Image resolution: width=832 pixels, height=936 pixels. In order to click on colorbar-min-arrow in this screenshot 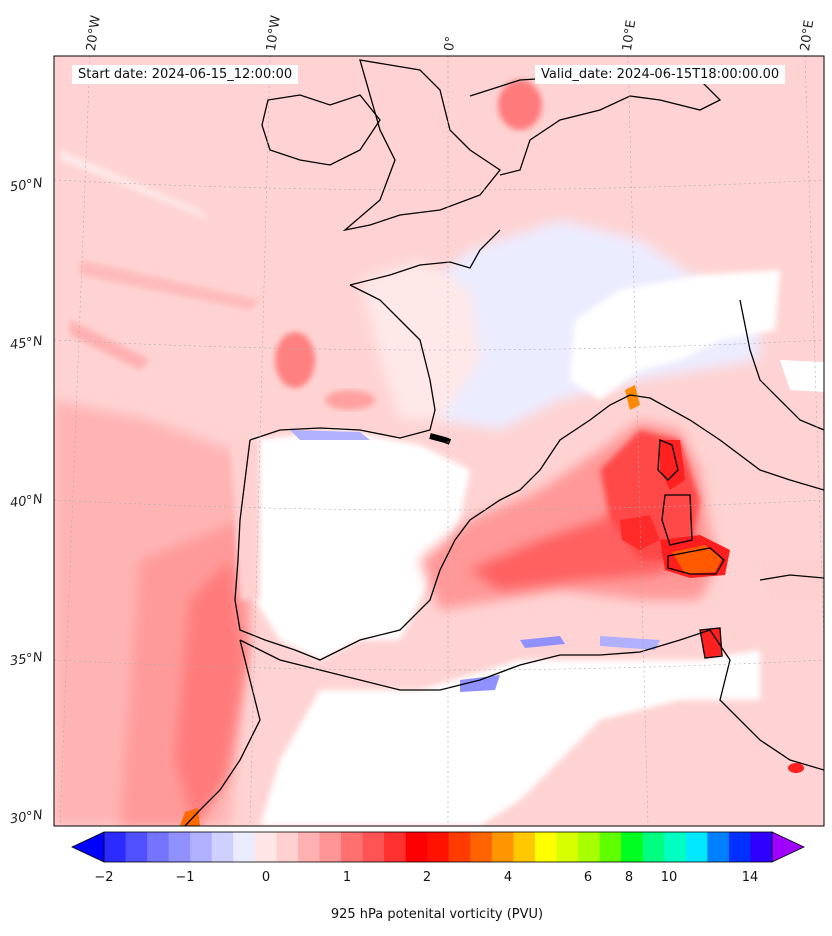, I will do `click(88, 847)`.